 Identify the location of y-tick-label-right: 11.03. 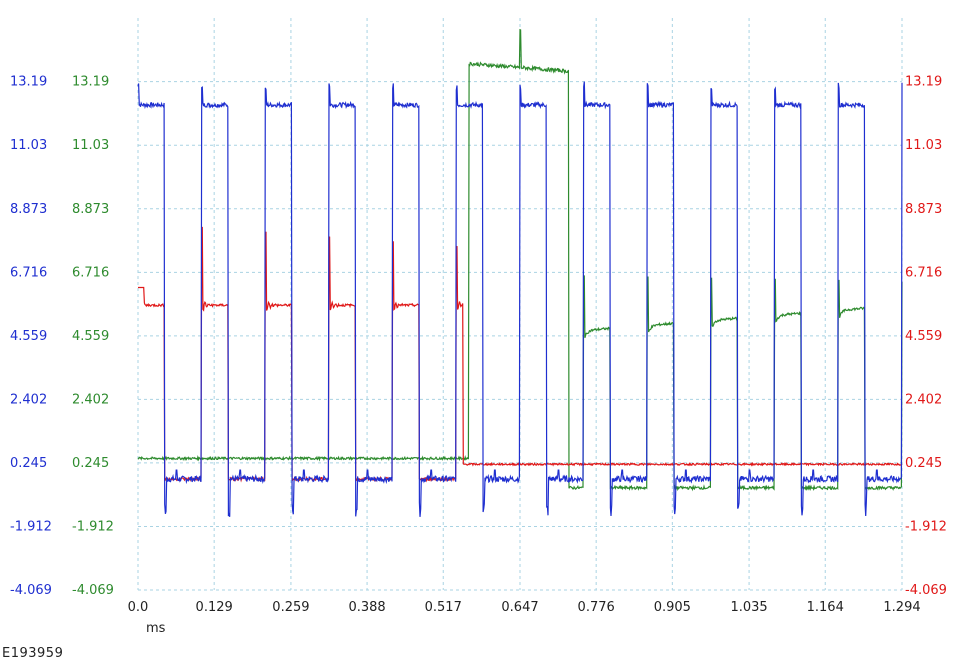
(923, 145).